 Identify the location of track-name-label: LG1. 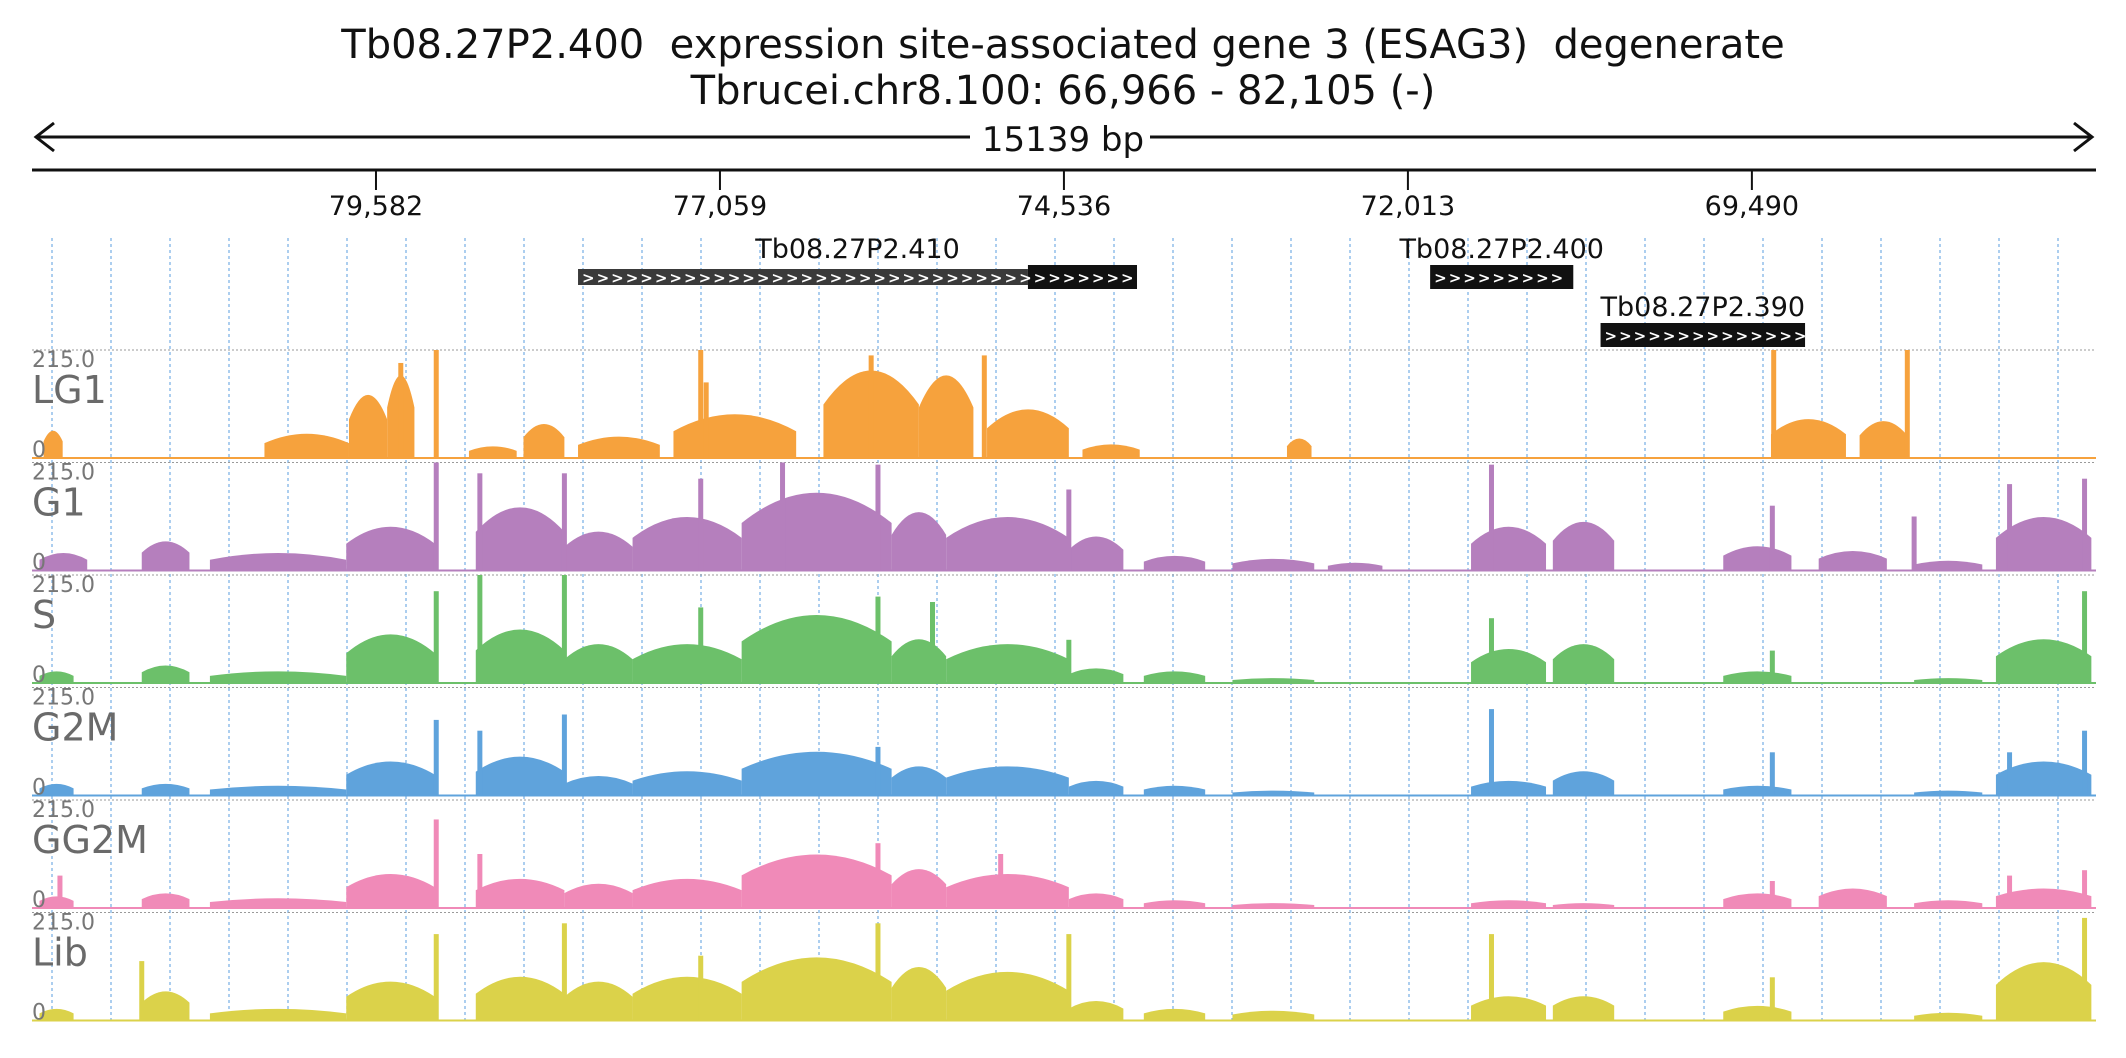
(69, 390).